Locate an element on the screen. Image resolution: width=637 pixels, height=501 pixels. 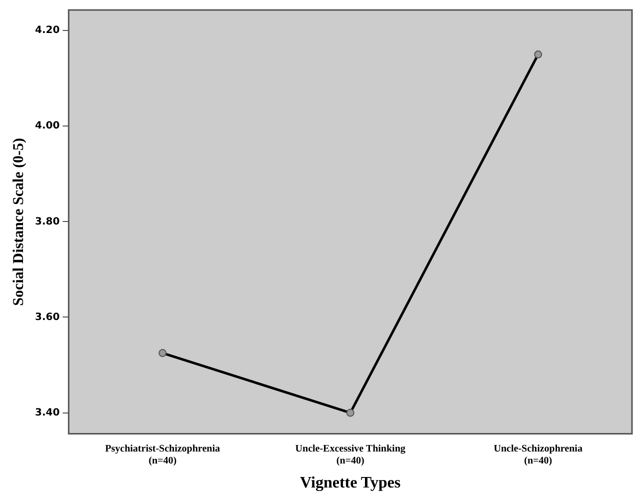
x-tick-label: Psychiatrist-Schizophrenia (n=40) is located at coordinates (162, 454).